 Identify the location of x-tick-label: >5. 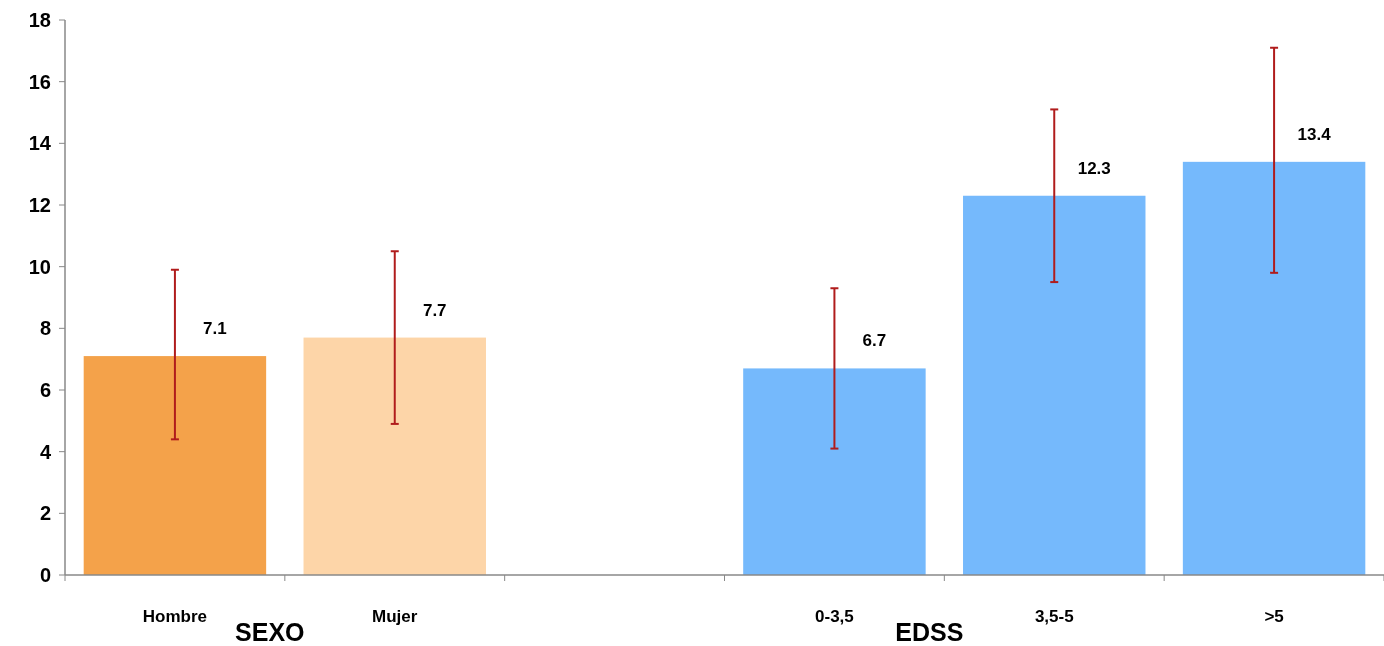
(1274, 616).